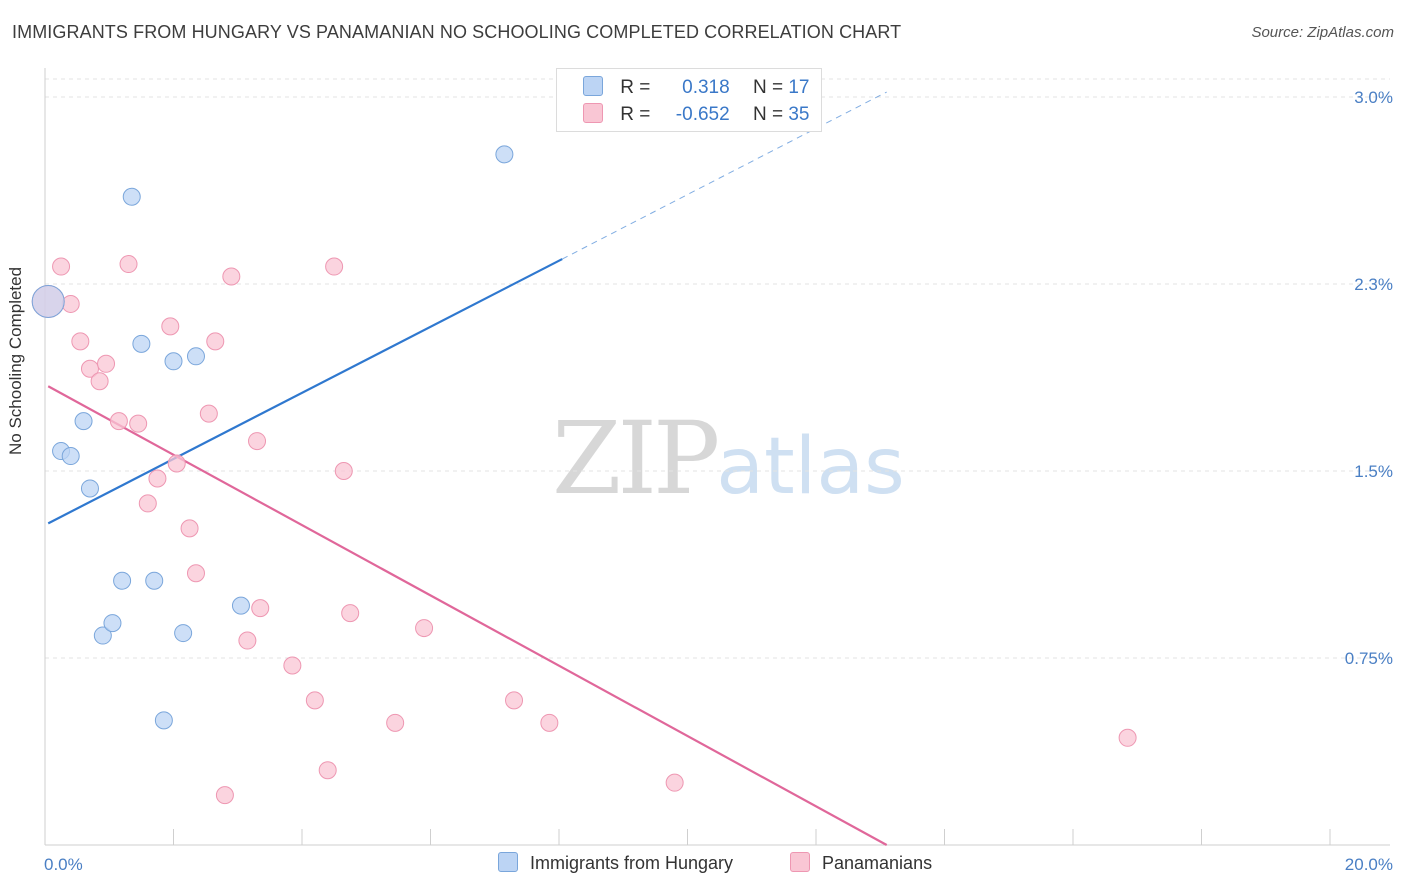 This screenshot has height=892, width=1406. I want to click on zipatlas-watermark: ZIPatlas, so click(728, 458).